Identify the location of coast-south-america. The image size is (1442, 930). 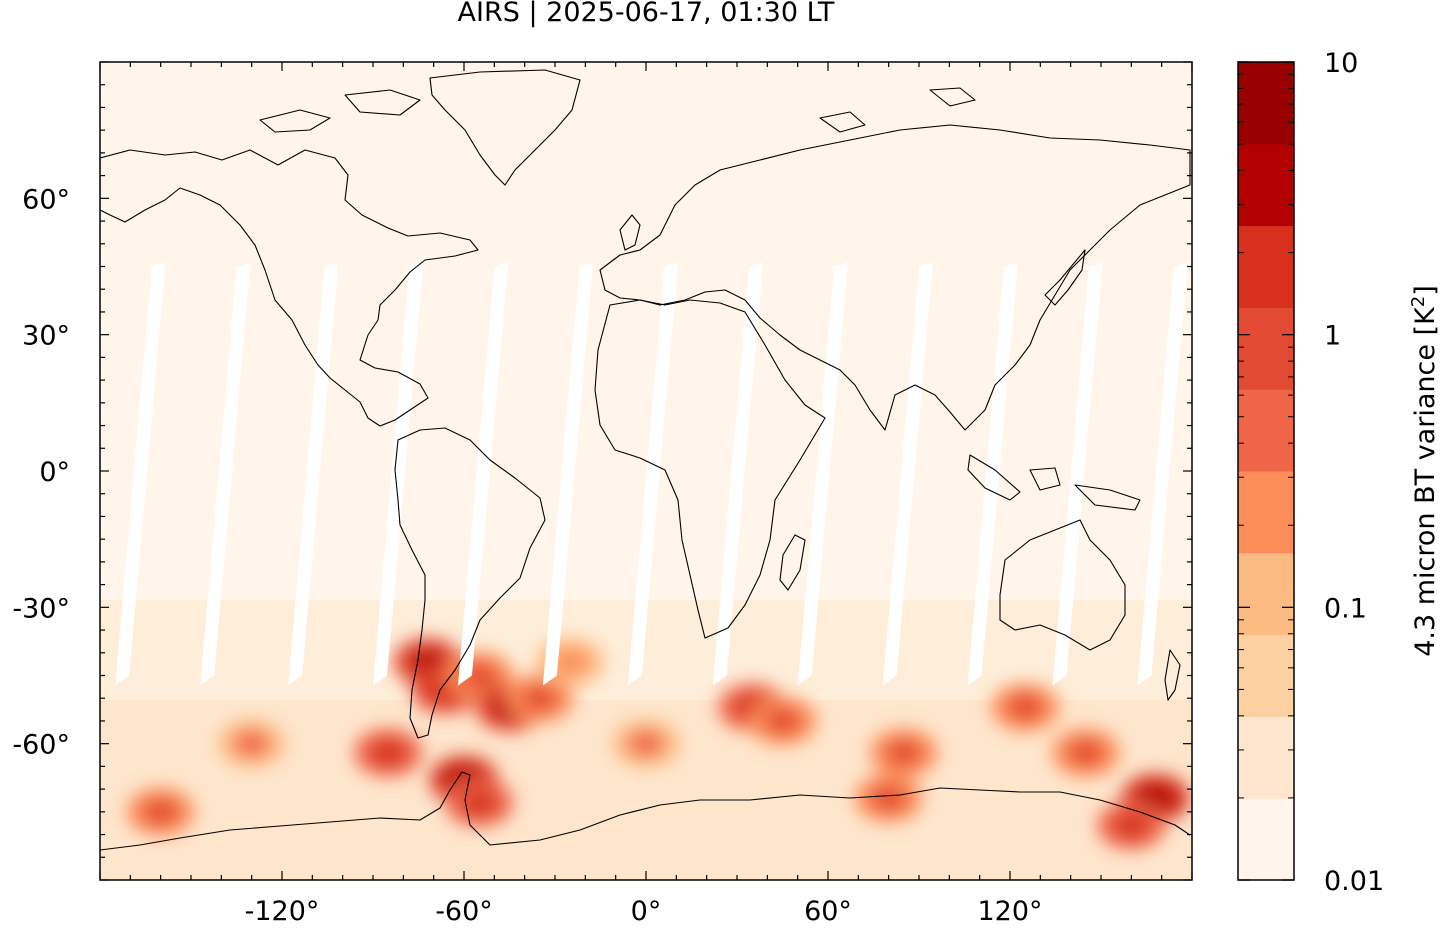
(470, 583).